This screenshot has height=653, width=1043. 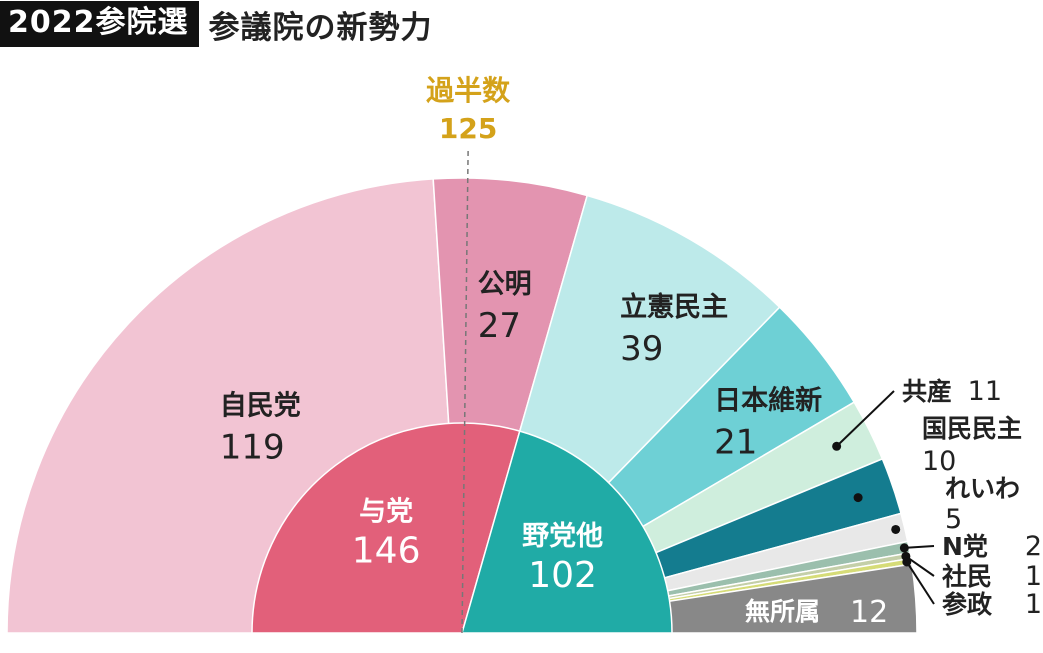 I want to click on inner-ring, so click(x=462, y=528).